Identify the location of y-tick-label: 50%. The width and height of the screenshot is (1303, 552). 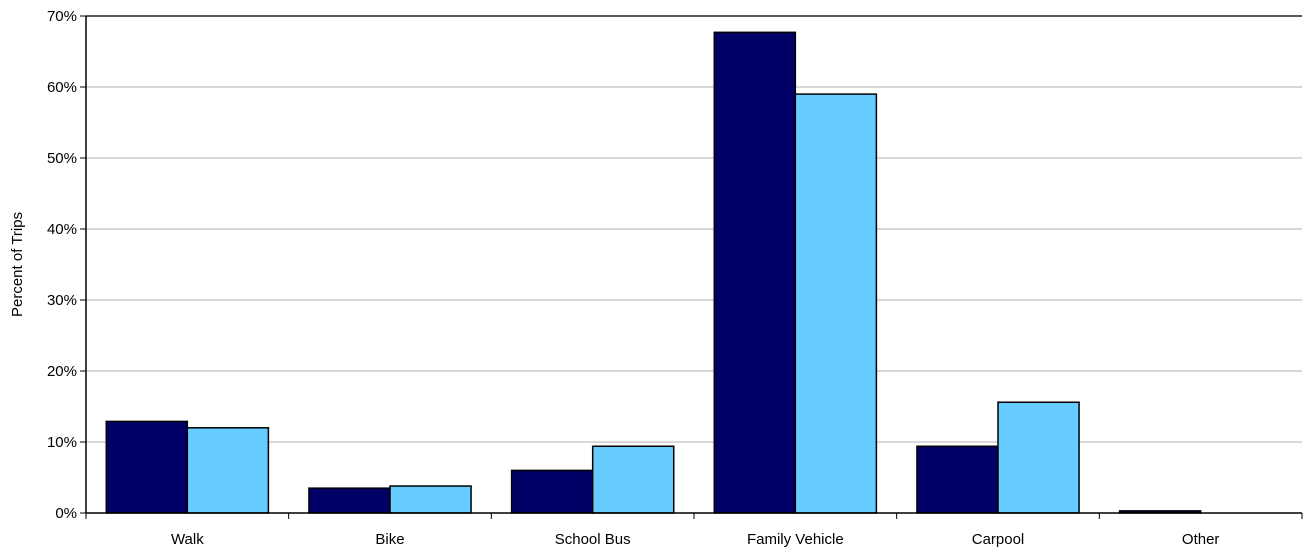
(62, 158).